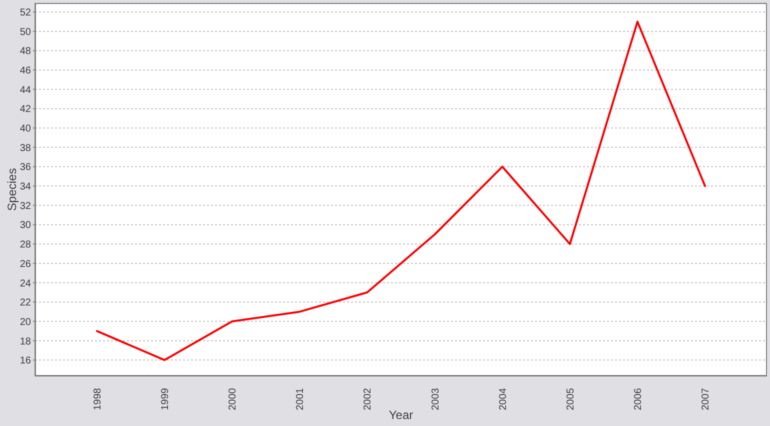  I want to click on y-tick-label: 18, so click(26, 342).